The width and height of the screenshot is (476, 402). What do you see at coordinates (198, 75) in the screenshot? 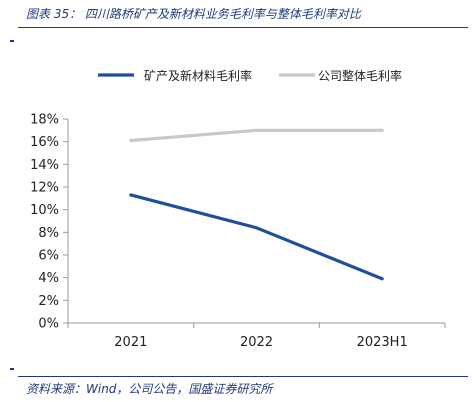
I see `legend-label-1: 矿产及新材料毛利率` at bounding box center [198, 75].